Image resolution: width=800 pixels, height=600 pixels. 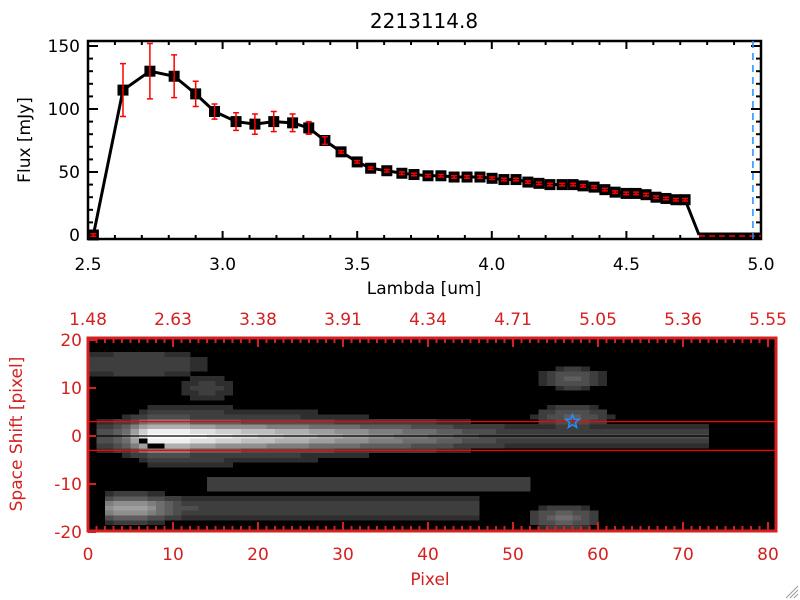 I want to click on bottom-x-axis-label: Pixel, so click(x=429, y=580).